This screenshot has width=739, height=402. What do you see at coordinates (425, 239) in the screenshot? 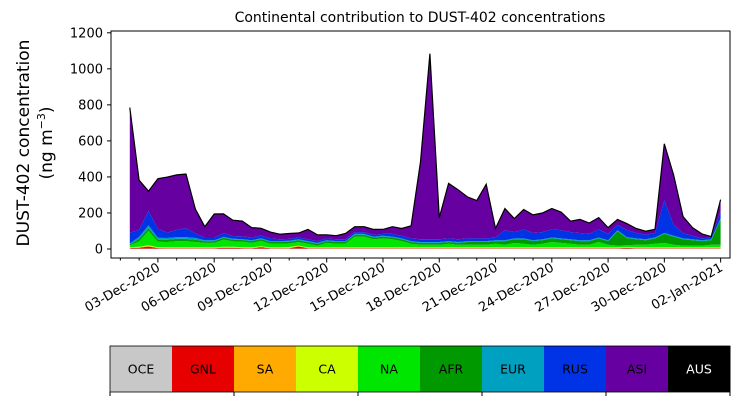
I see `area-na` at bounding box center [425, 239].